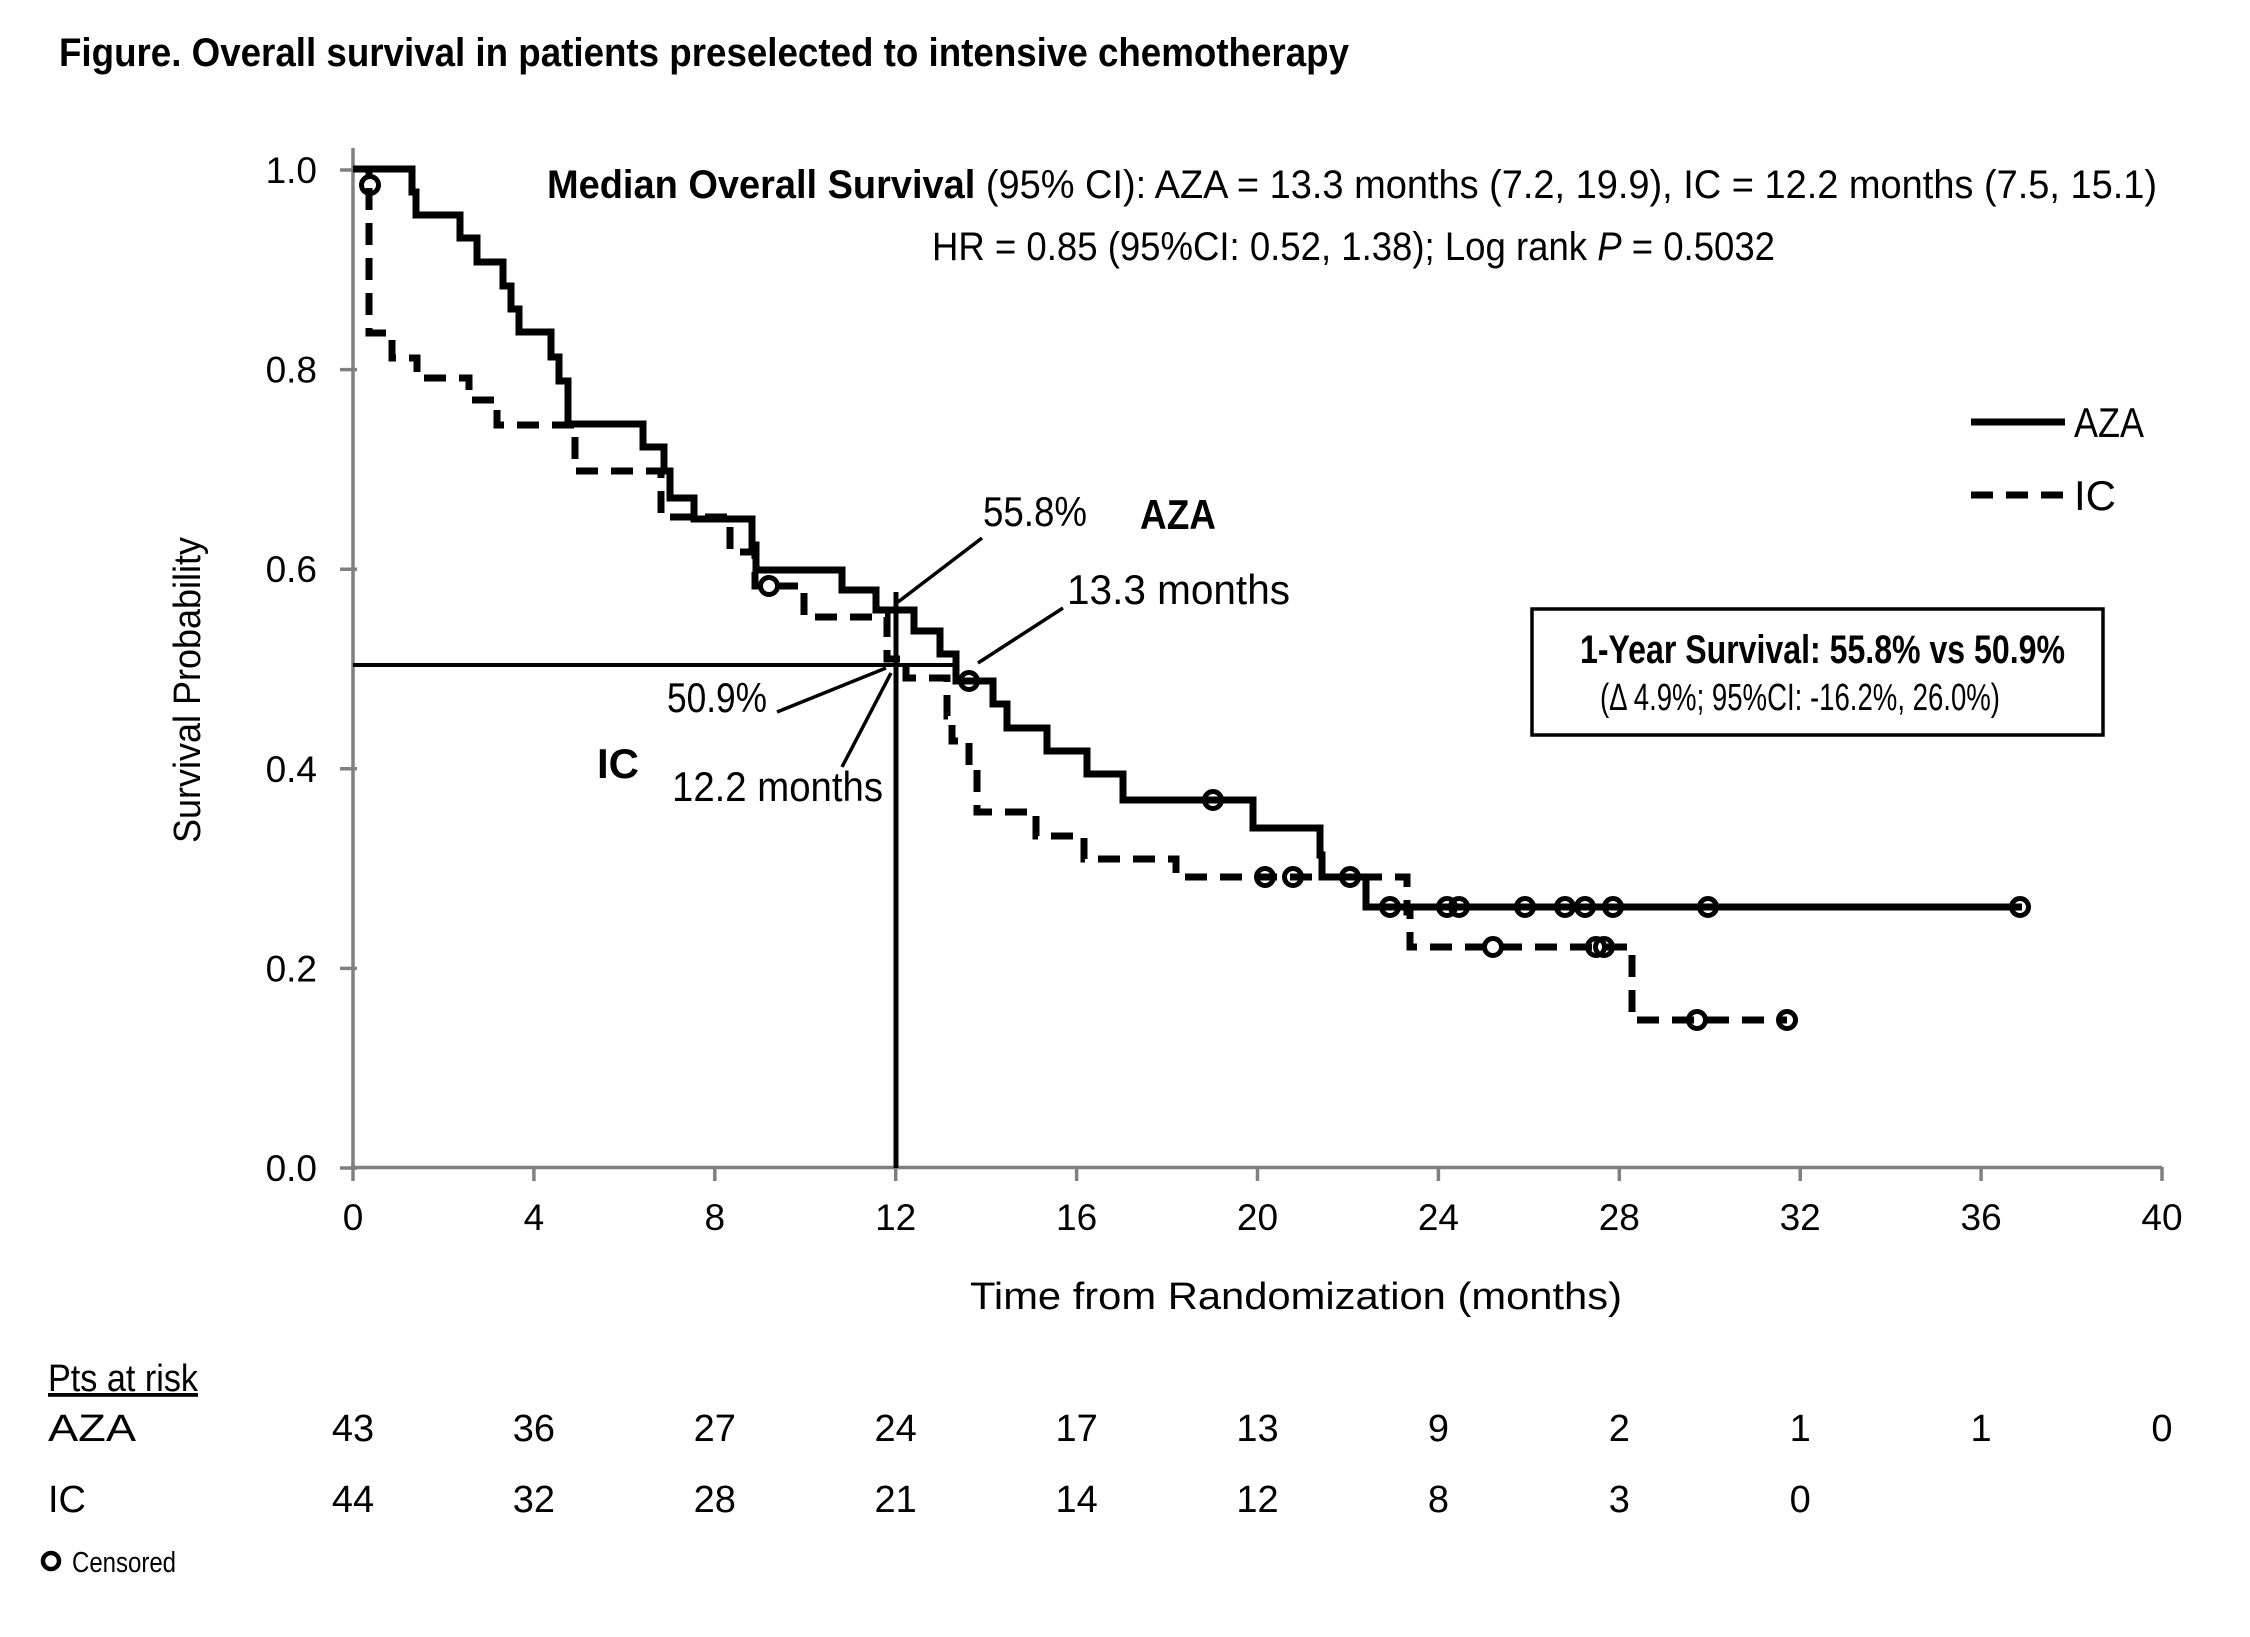  What do you see at coordinates (777, 786) in the screenshot?
I see `svg-text: 12.2 months` at bounding box center [777, 786].